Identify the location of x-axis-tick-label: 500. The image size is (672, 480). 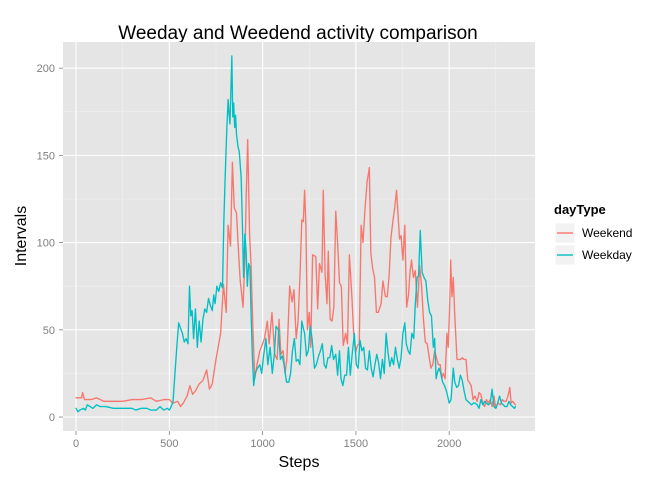
(169, 444).